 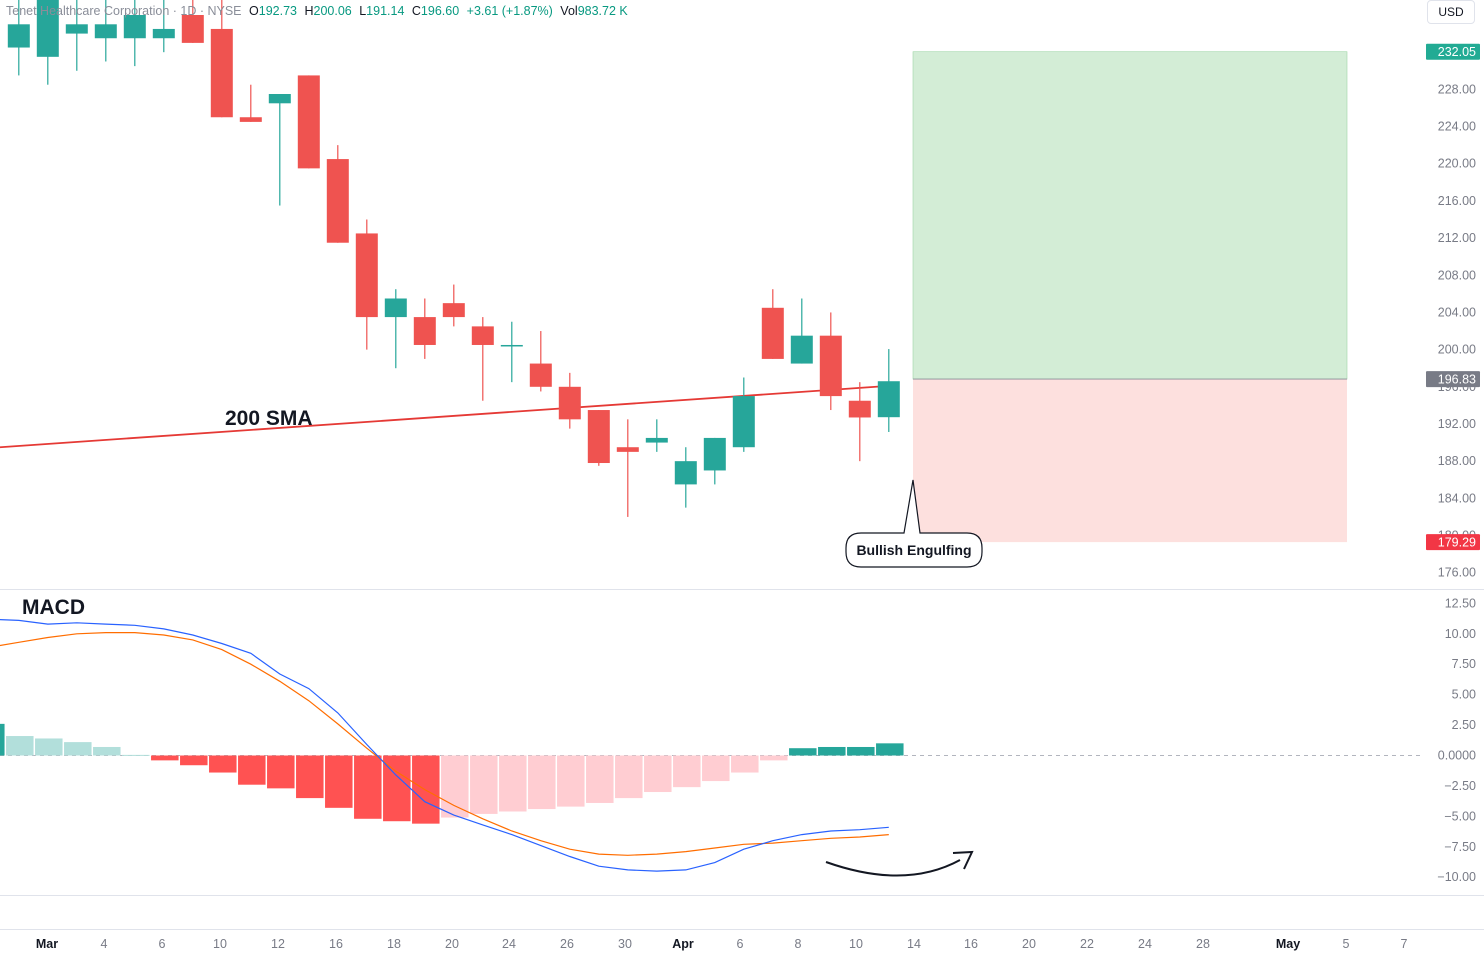 I want to click on annotation-callout, so click(x=914, y=523).